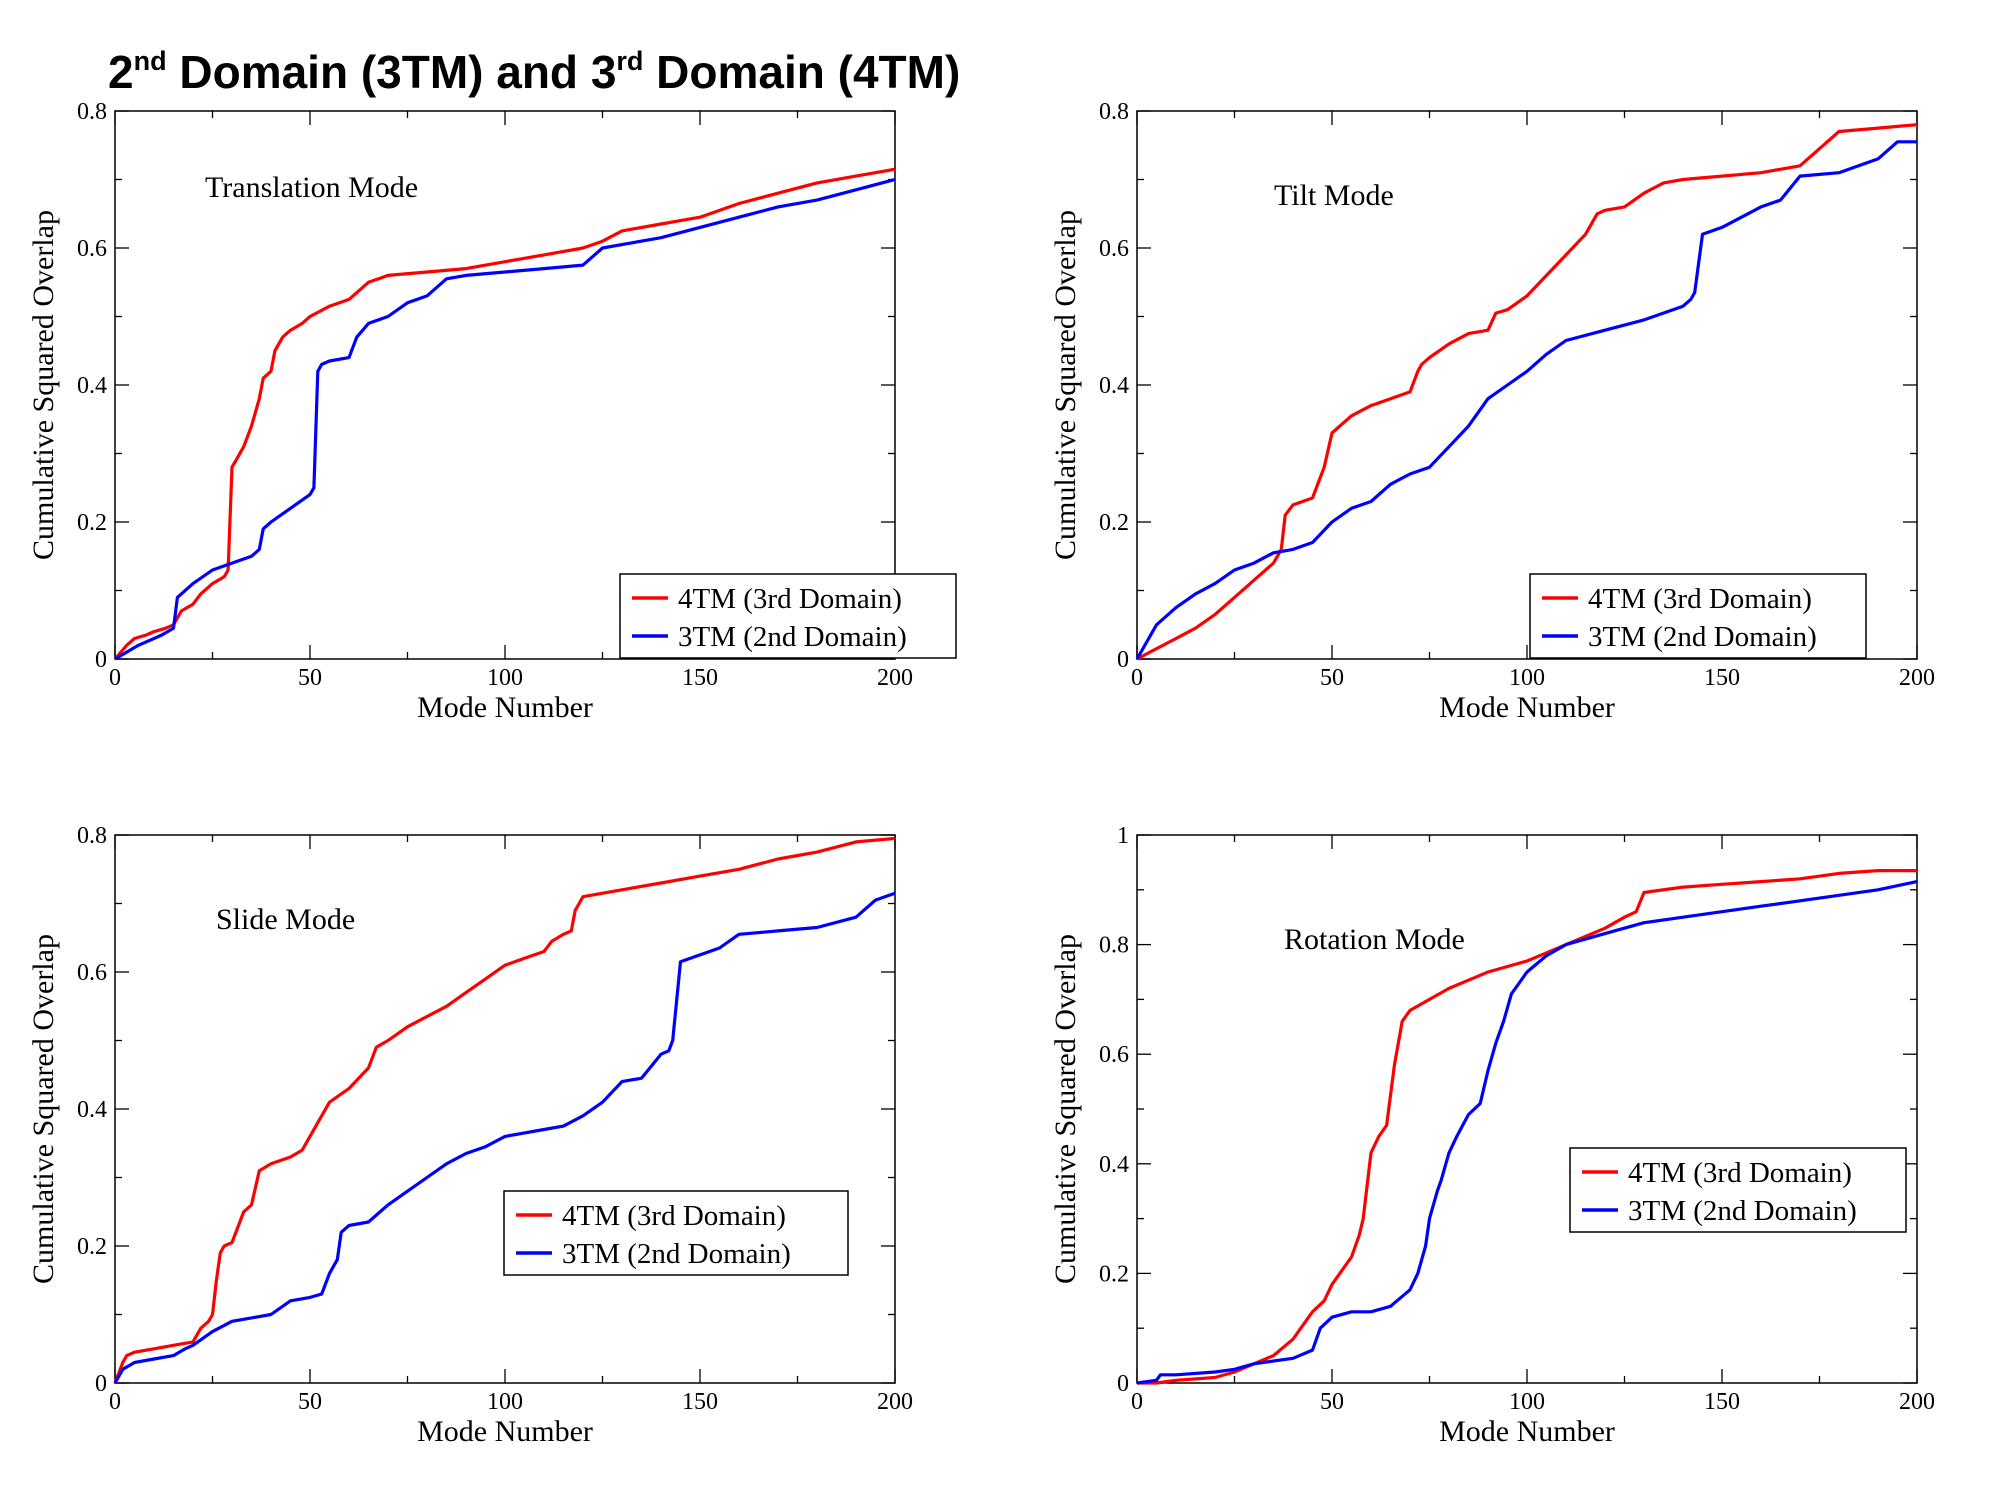 The image size is (2000, 1500). I want to click on plot-frame, so click(1527, 1109).